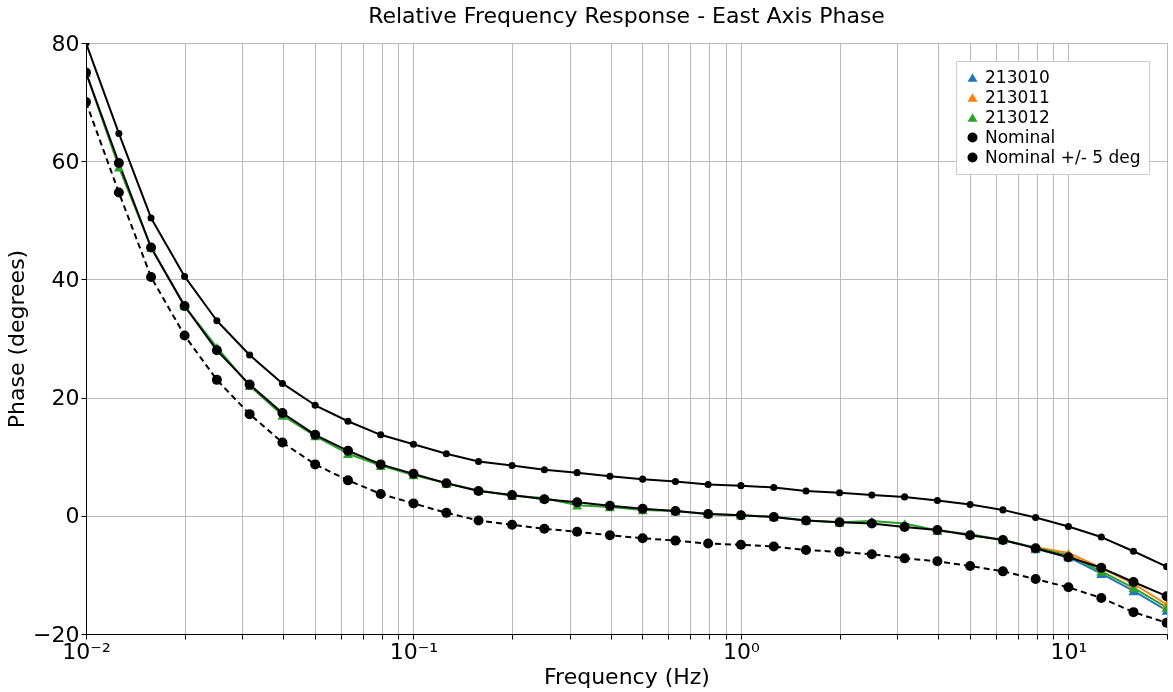 This screenshot has width=1173, height=692. Describe the element at coordinates (1020, 136) in the screenshot. I see `legend-label: Nominal` at that location.